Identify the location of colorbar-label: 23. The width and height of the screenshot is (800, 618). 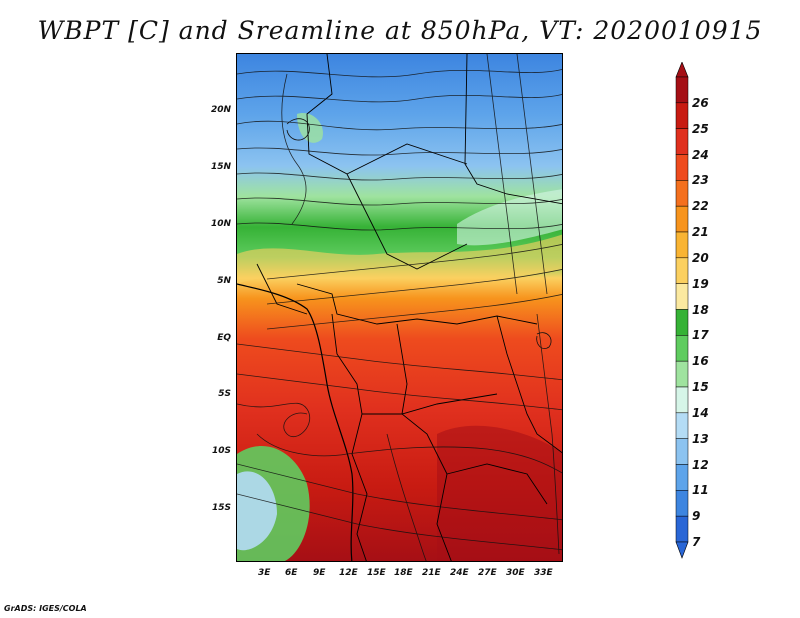
(700, 180).